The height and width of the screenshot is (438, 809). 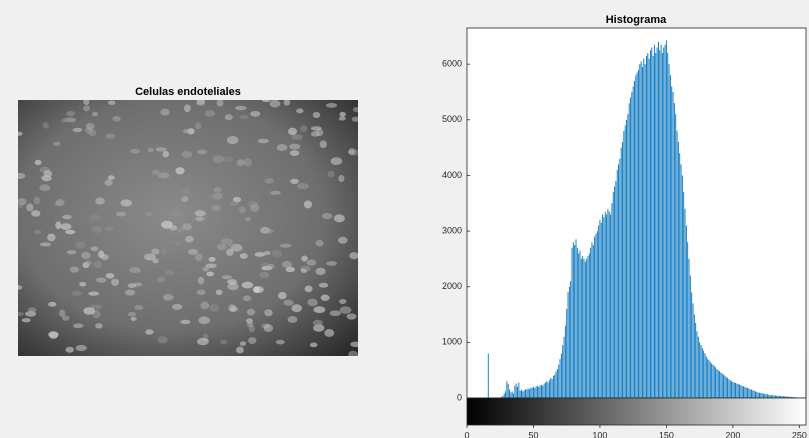 I want to click on x-tick-label: 200, so click(x=732, y=434).